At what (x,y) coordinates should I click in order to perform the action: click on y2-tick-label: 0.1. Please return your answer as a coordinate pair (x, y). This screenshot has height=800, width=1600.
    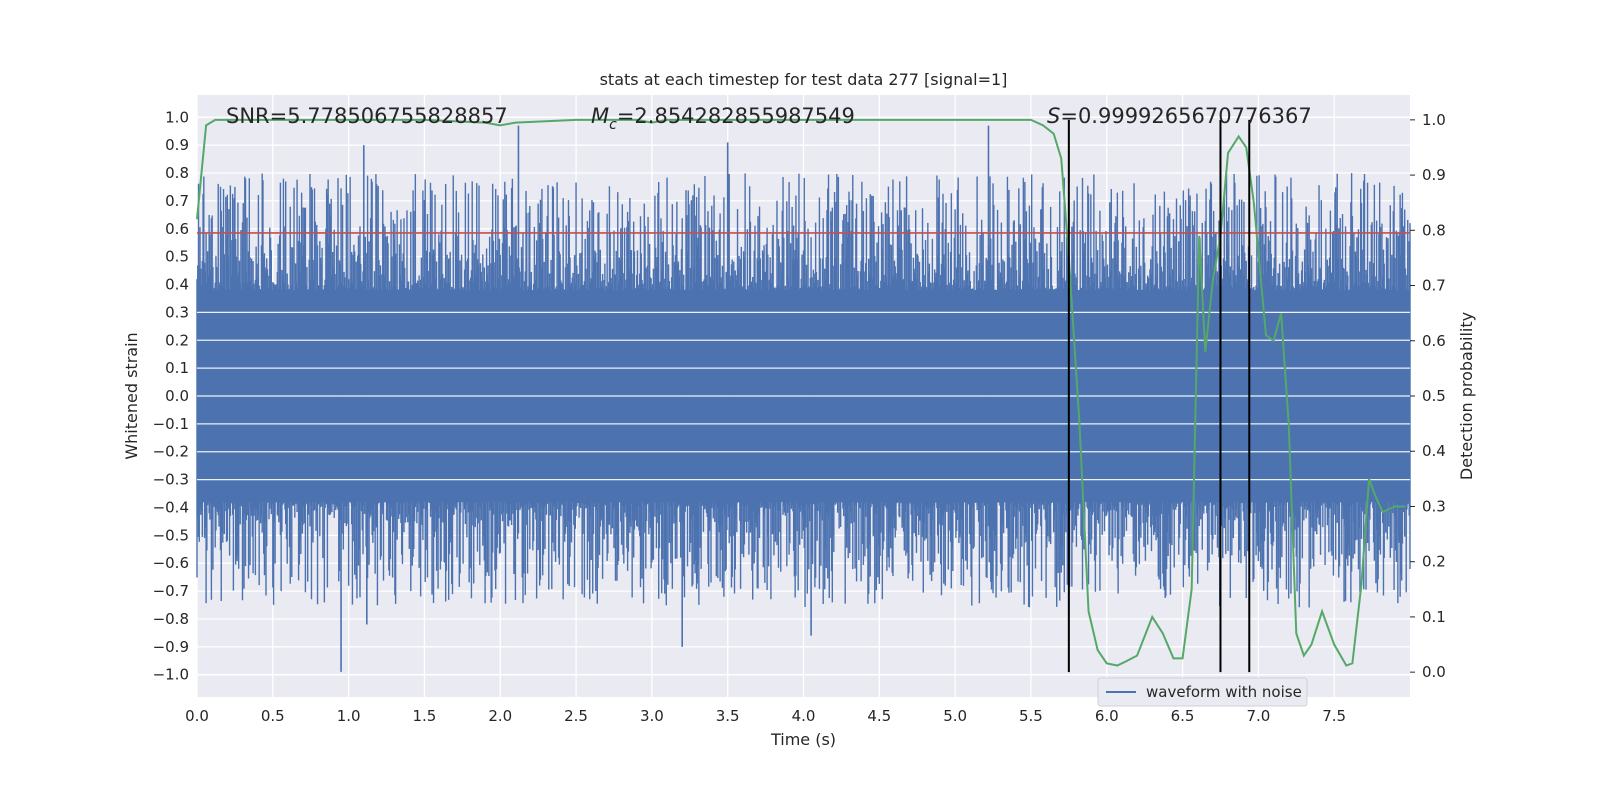
    Looking at the image, I should click on (1434, 617).